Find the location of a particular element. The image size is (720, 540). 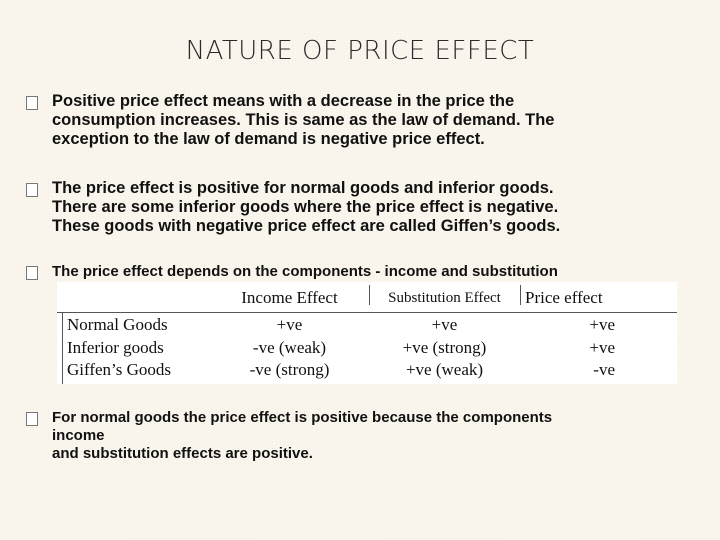

header-substitution-effect: Substitution Effect is located at coordinates (444, 298).